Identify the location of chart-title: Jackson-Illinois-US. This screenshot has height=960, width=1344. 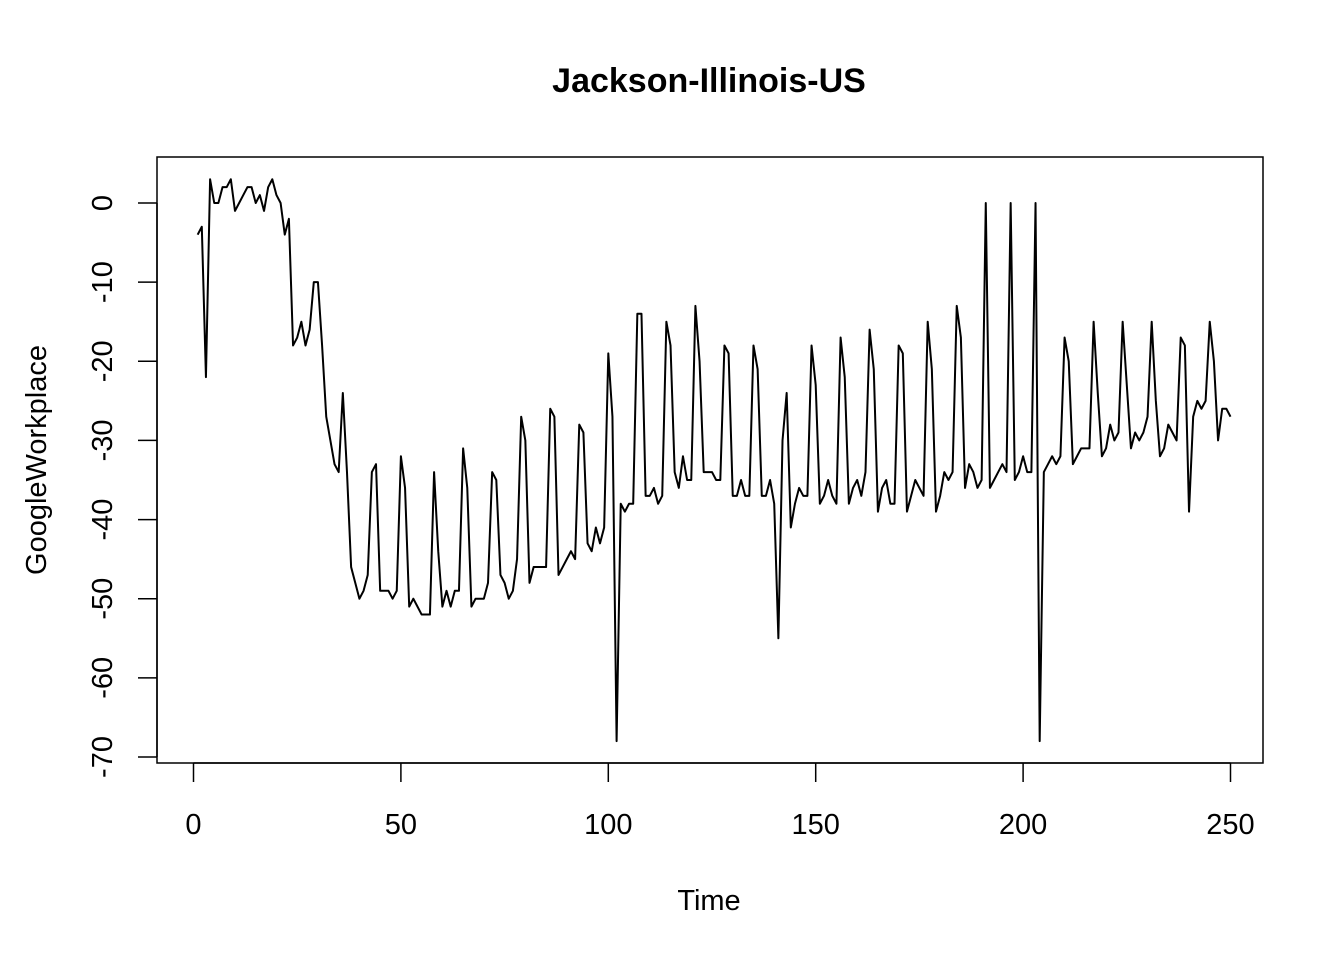
(709, 81).